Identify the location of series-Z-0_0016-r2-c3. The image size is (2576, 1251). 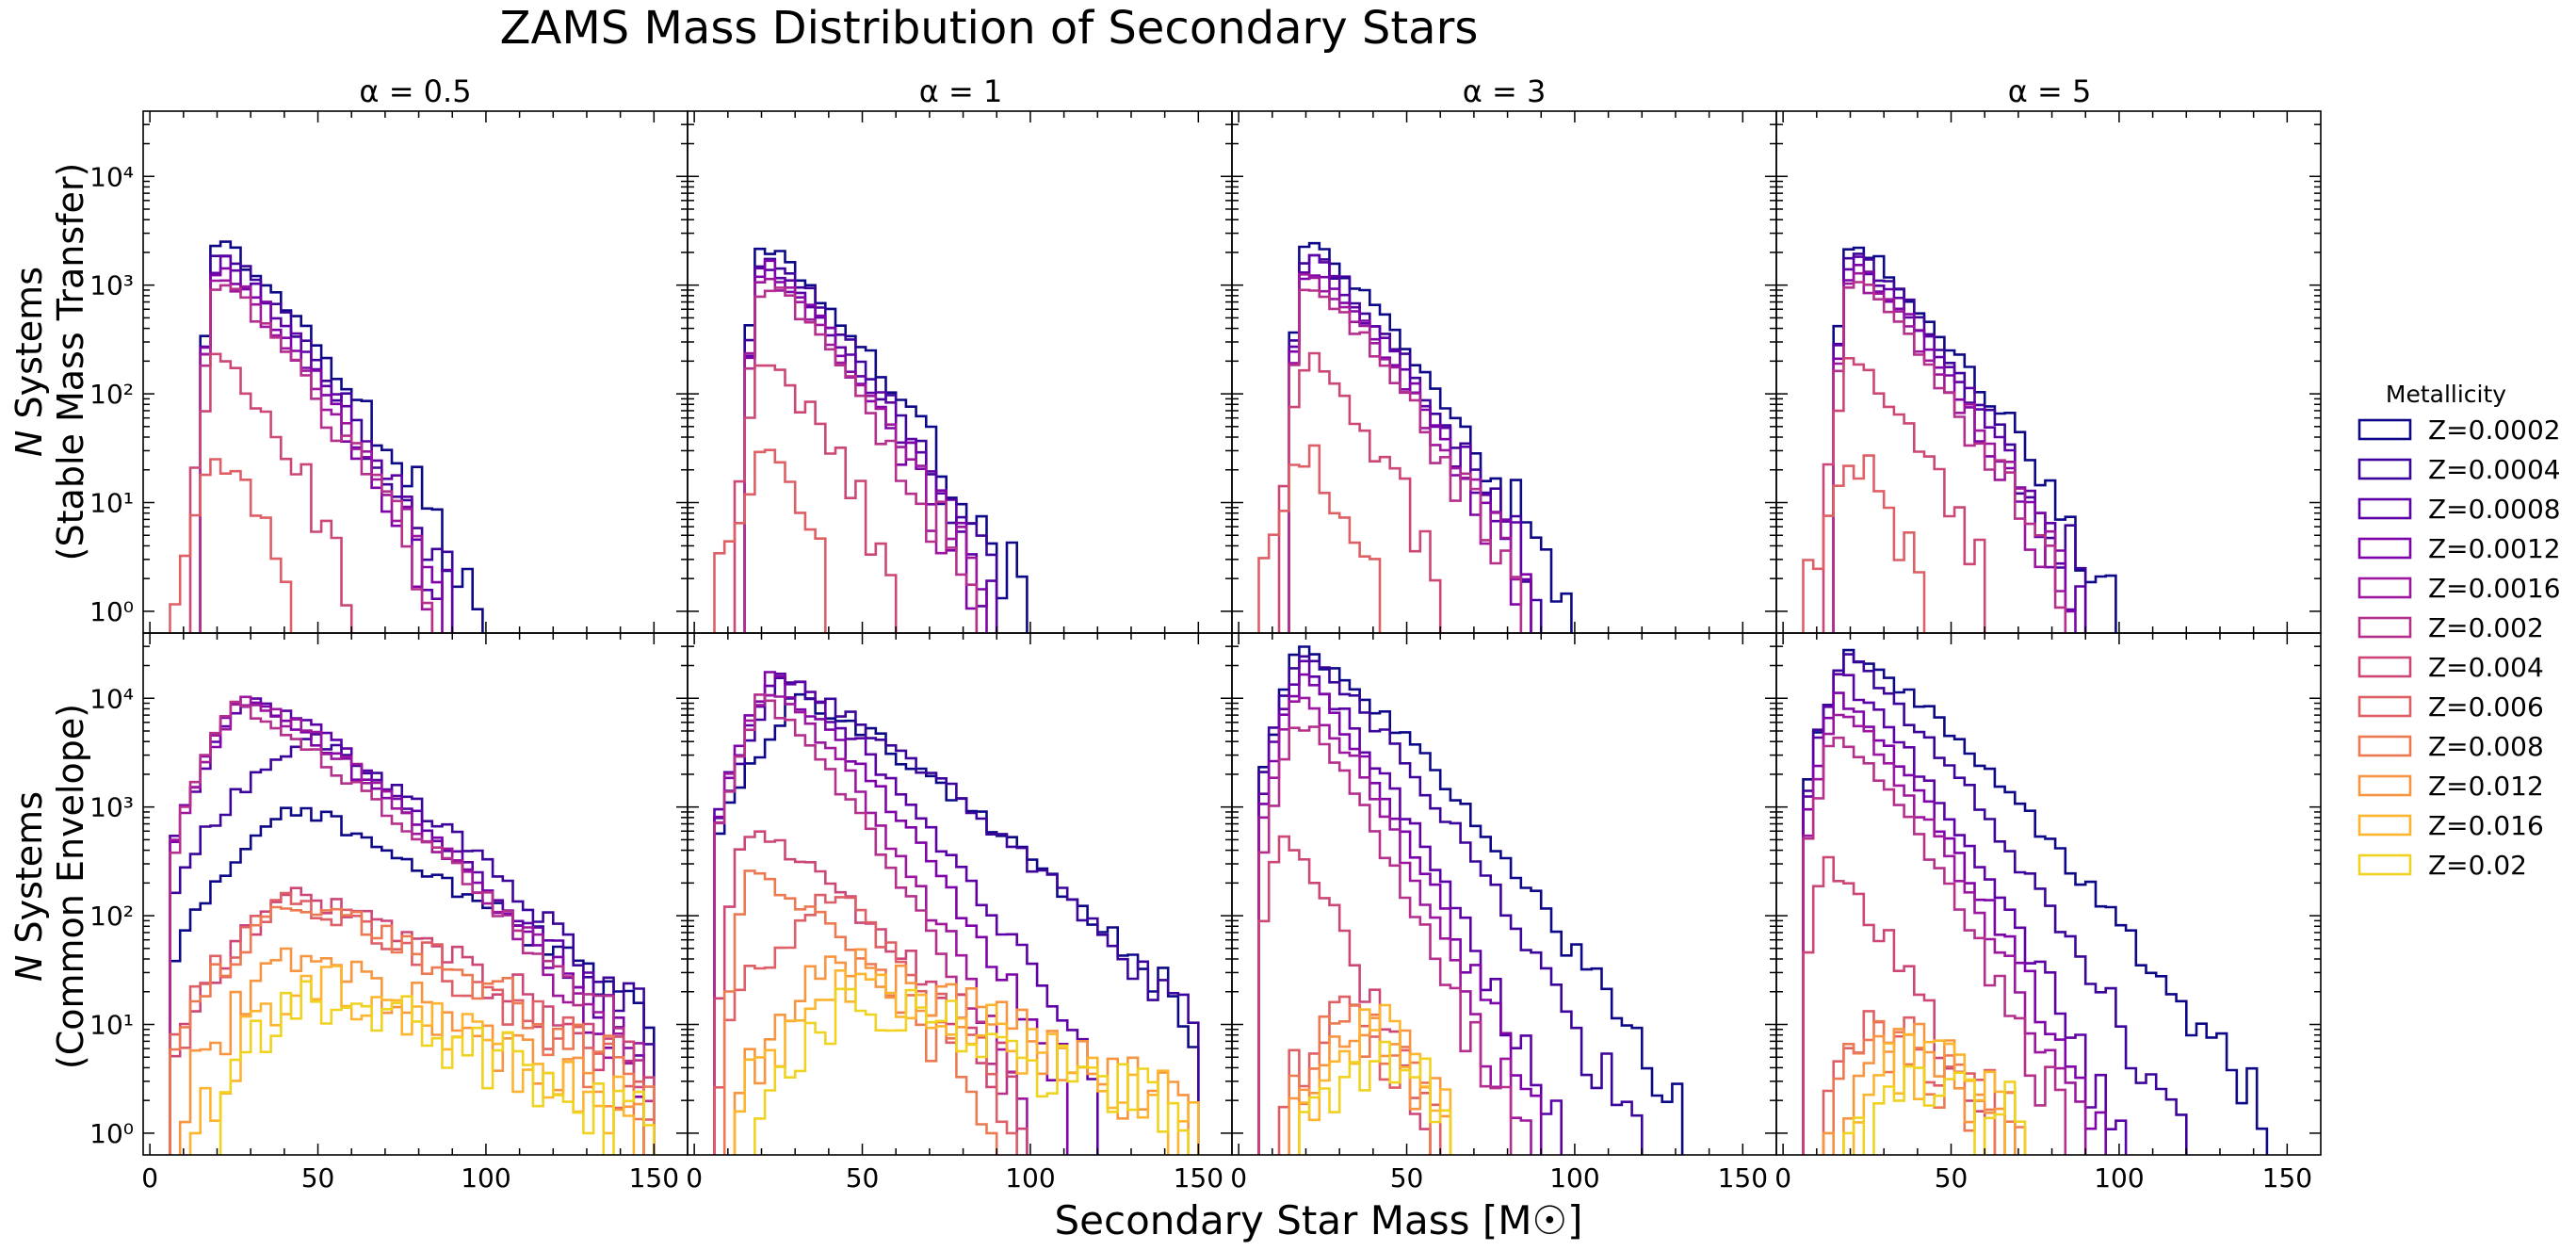
(1394, 925).